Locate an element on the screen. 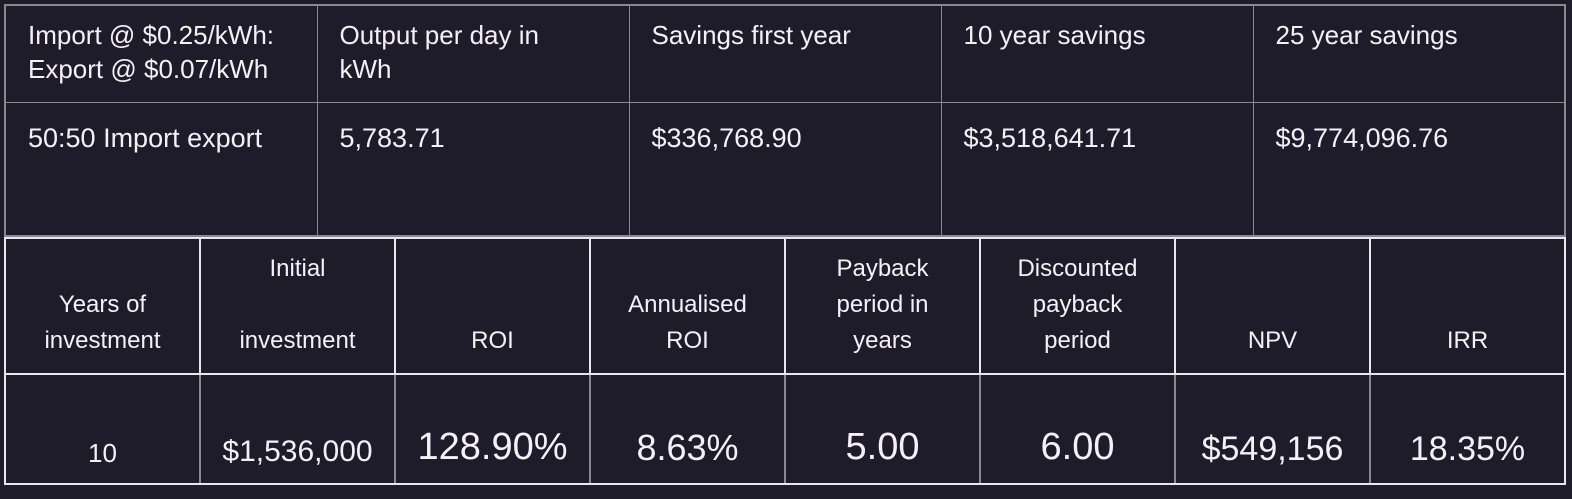  savings-cell-first-year: $336,768.90 is located at coordinates (785, 169).